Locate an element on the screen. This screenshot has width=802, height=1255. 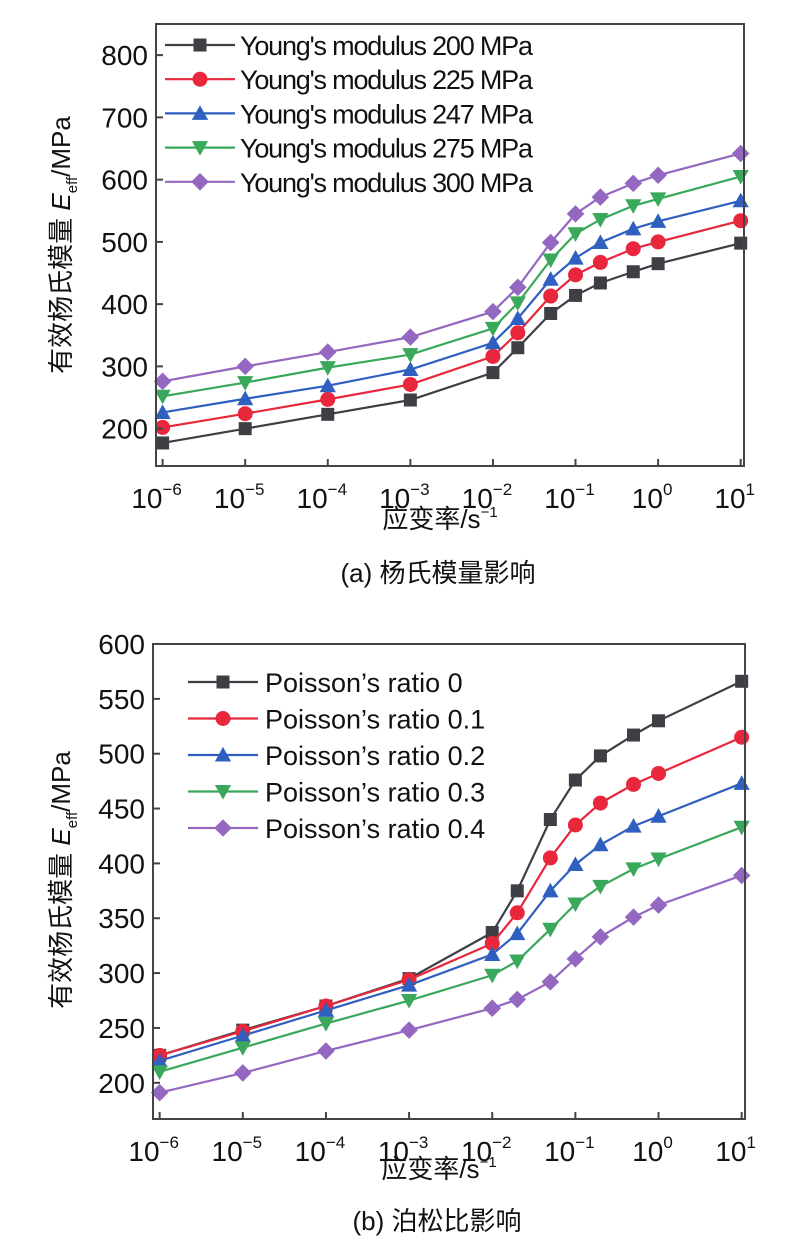
y-tick-label: 250 is located at coordinates (121, 1028).